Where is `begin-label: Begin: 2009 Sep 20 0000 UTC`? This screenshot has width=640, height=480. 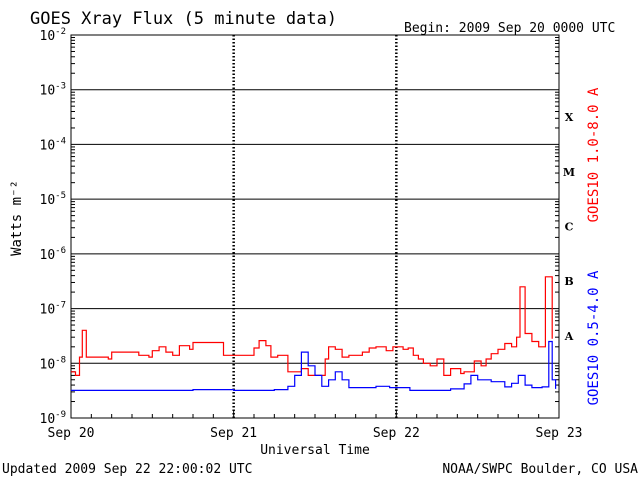
begin-label: Begin: 2009 Sep 20 0000 UTC is located at coordinates (509, 28).